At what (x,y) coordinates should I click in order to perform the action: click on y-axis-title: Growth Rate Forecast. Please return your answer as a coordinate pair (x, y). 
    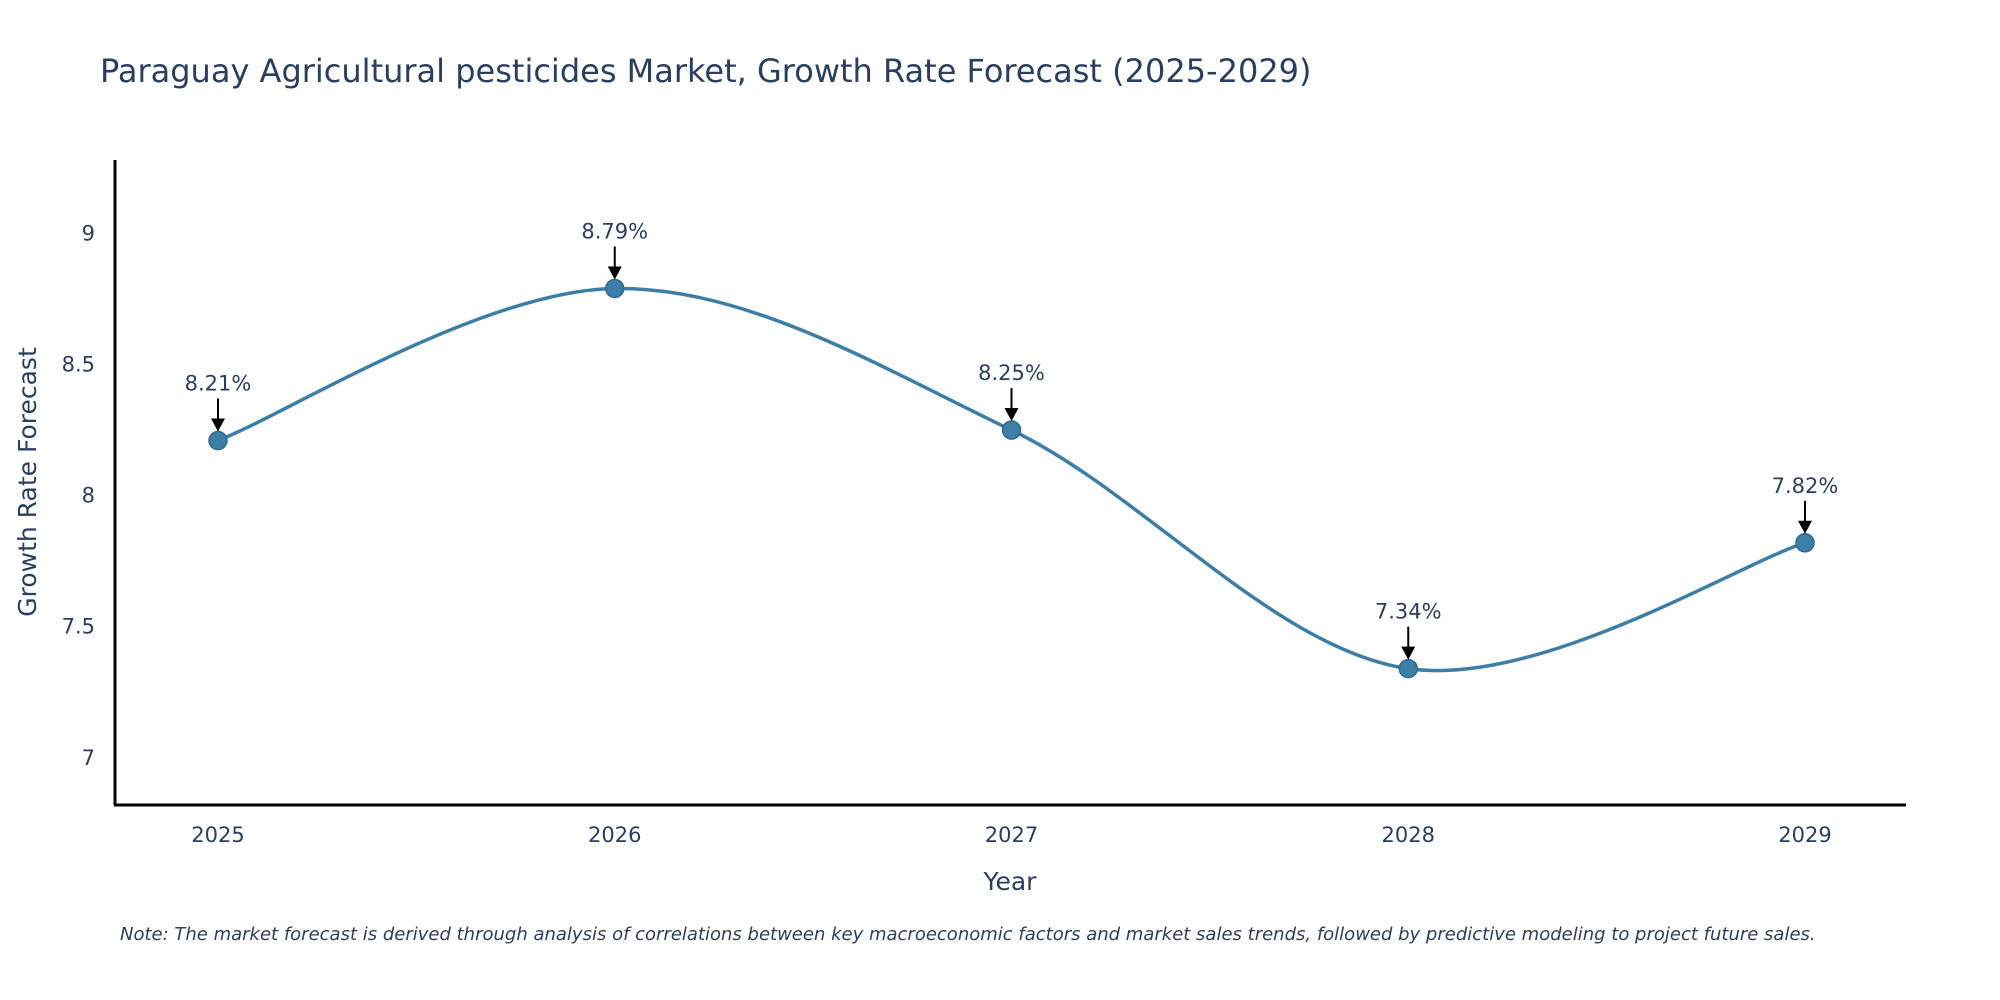
    Looking at the image, I should click on (27, 482).